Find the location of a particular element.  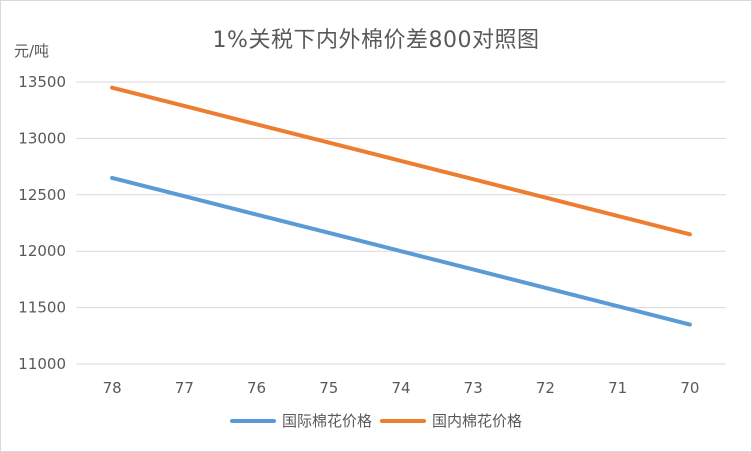

x-tick-label: 78 is located at coordinates (112, 388).